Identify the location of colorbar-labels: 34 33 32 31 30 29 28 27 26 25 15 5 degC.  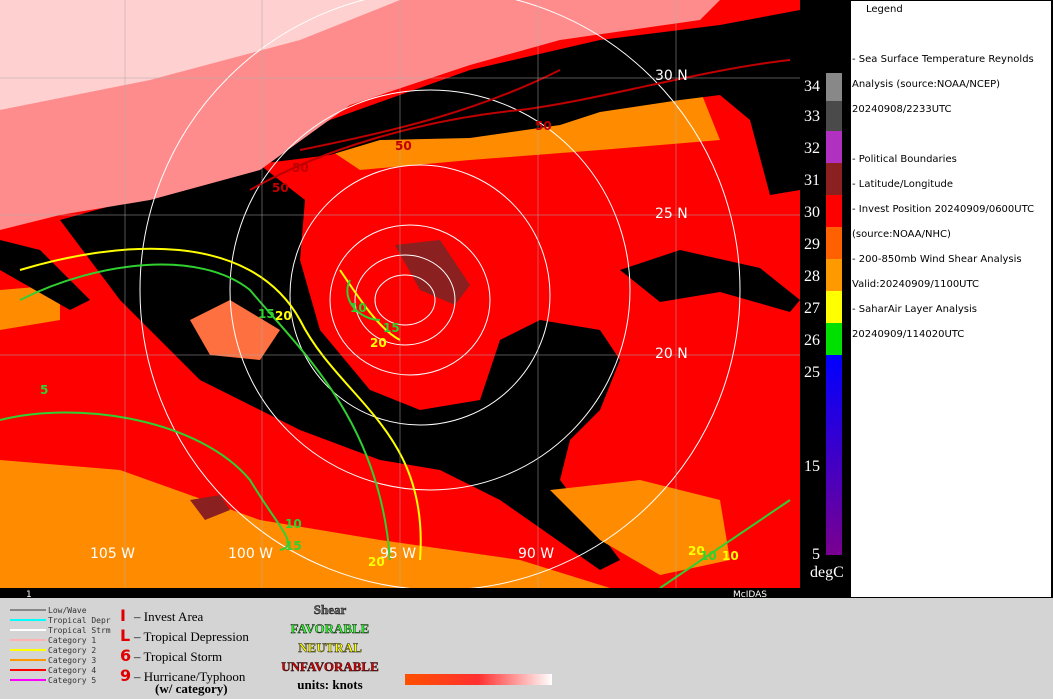
(824, 329).